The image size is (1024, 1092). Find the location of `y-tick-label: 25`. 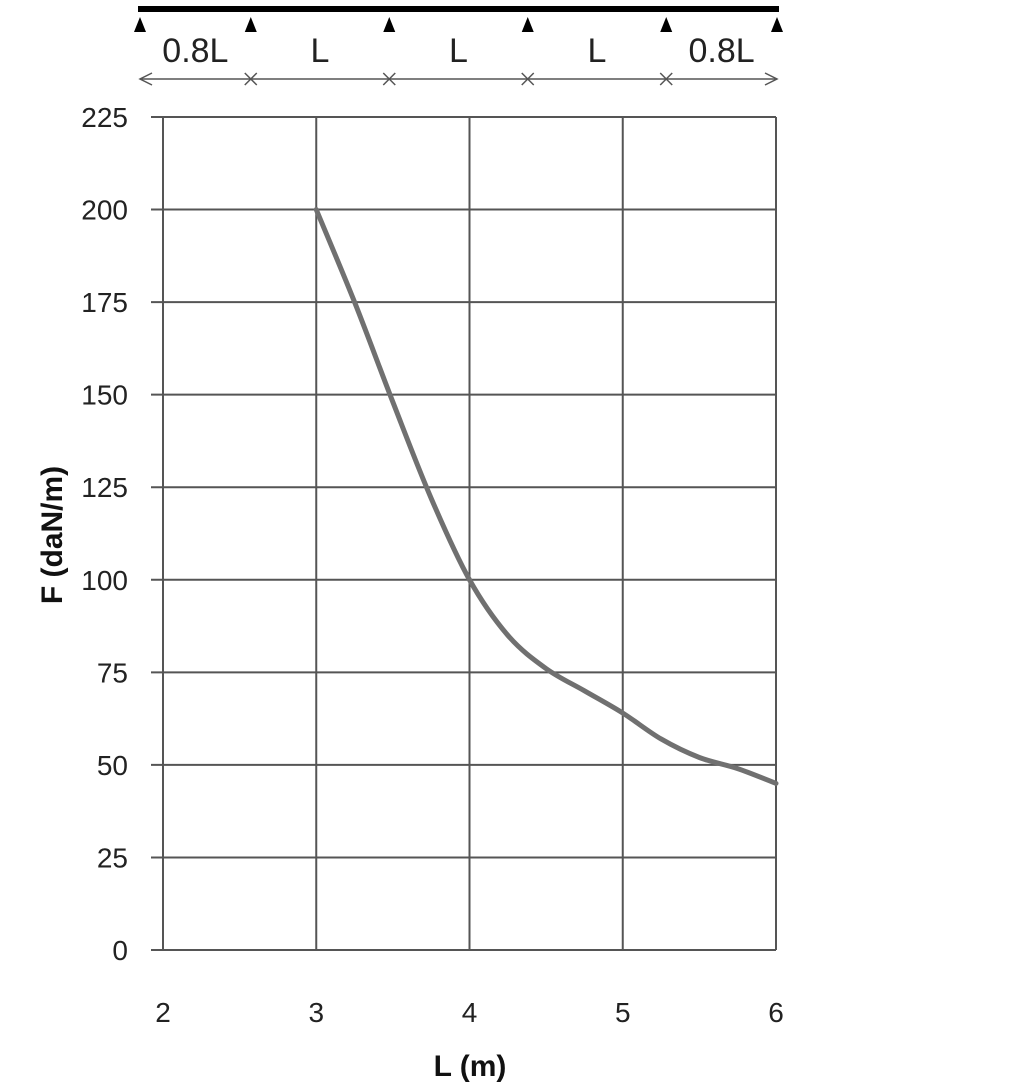

y-tick-label: 25 is located at coordinates (112, 857).